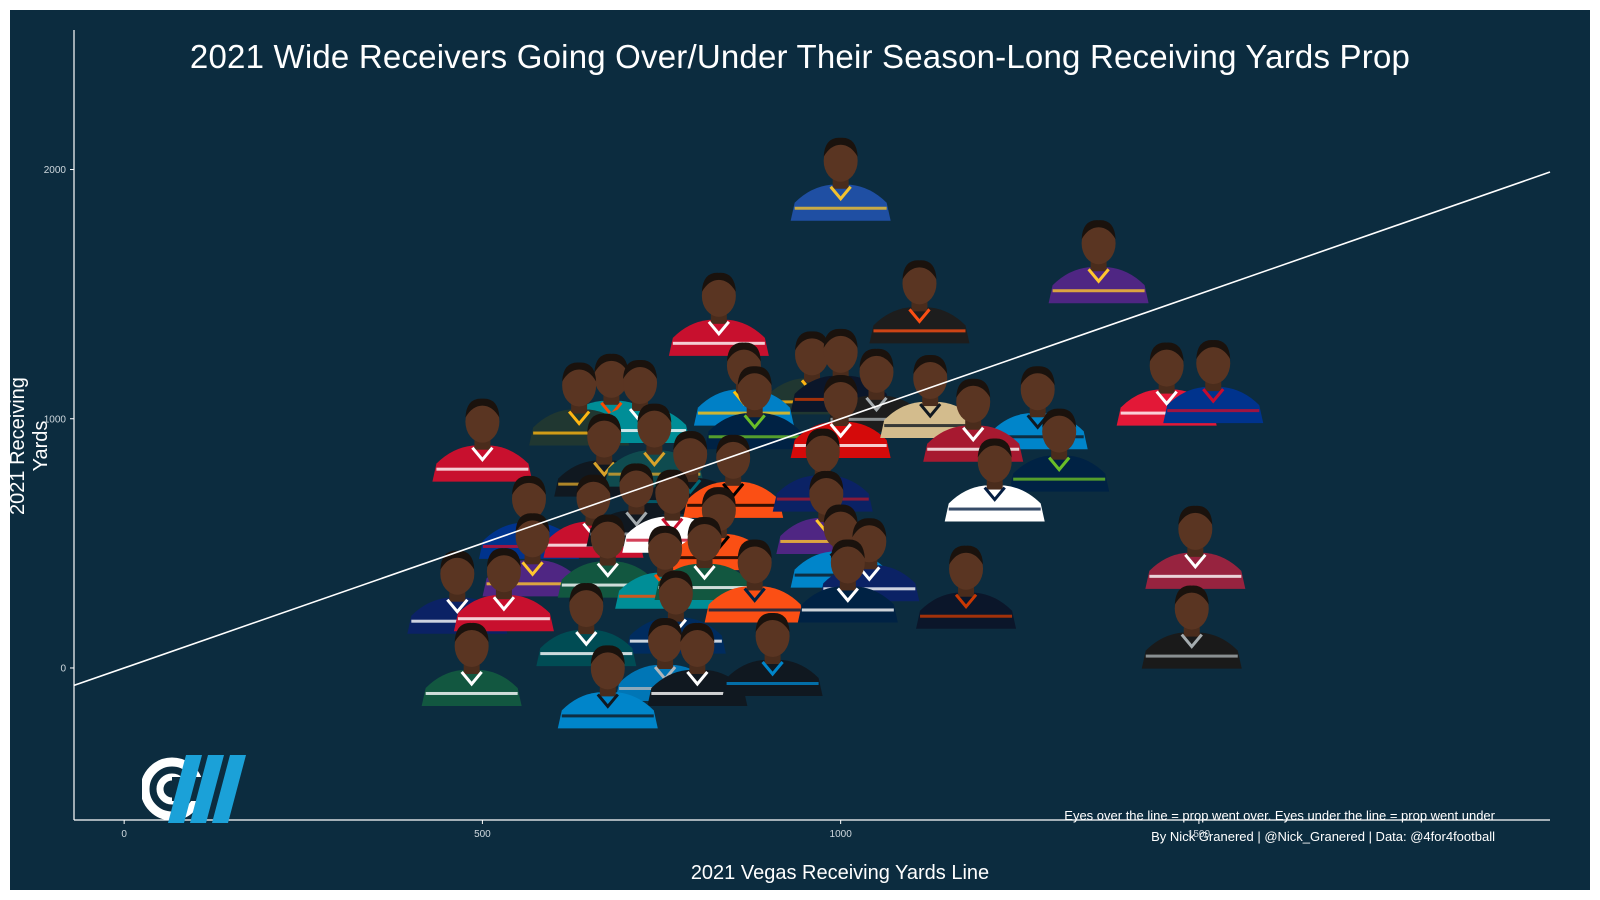 The image size is (1600, 900). What do you see at coordinates (55, 170) in the screenshot?
I see `y-tick-label: 2000` at bounding box center [55, 170].